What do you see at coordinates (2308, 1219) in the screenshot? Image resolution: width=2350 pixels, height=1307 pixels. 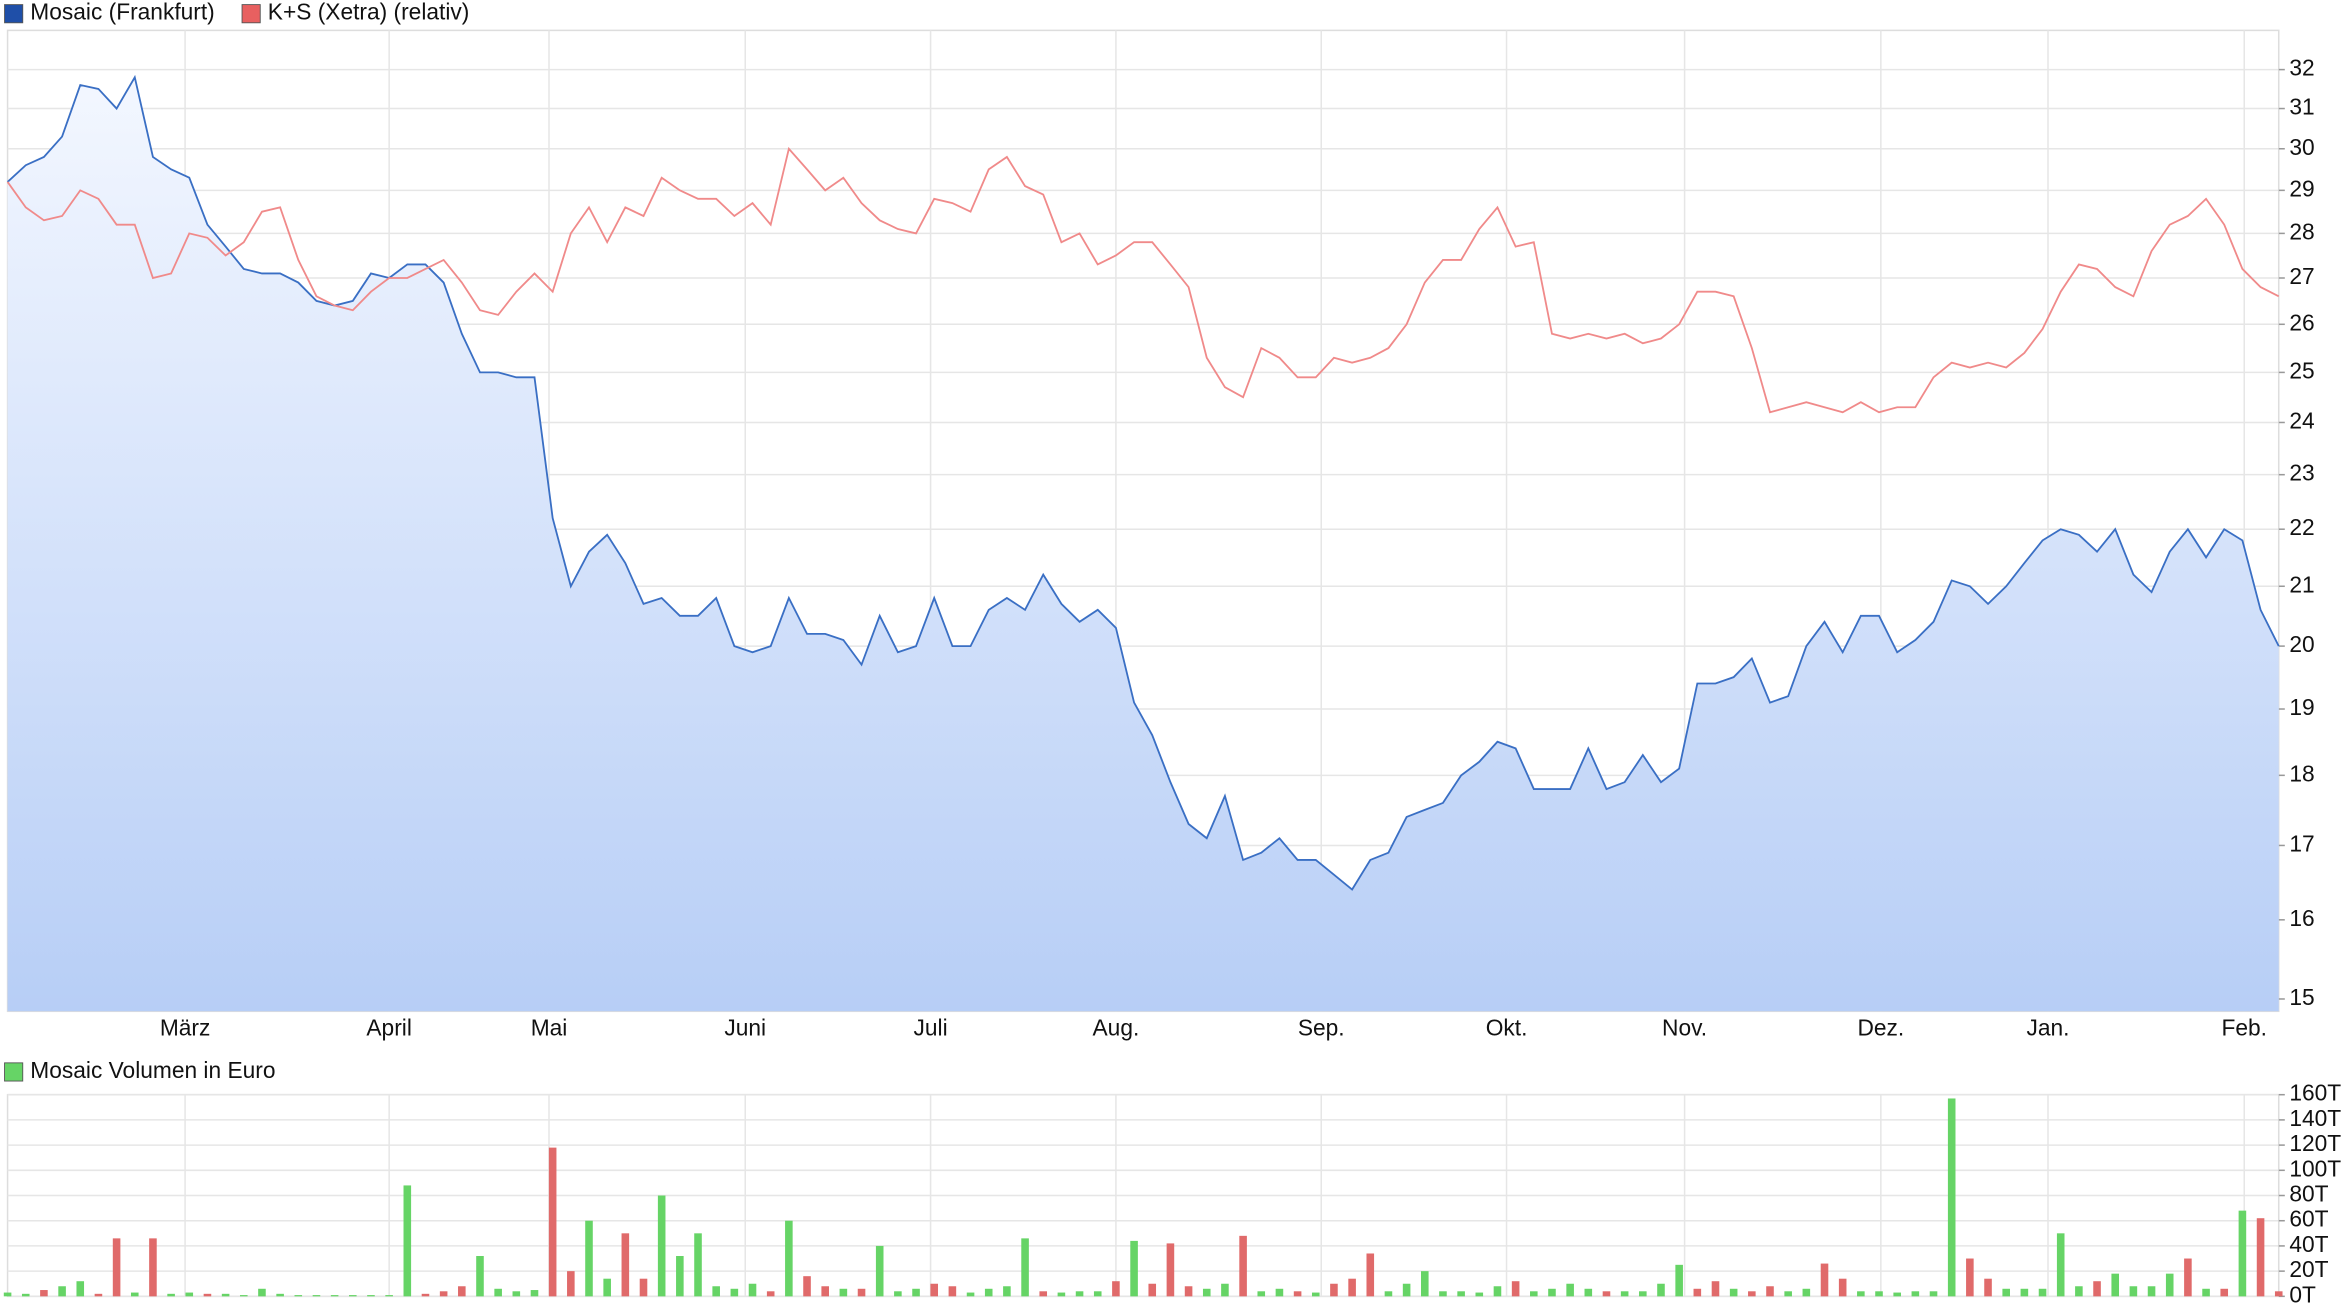 I see `y-tick-label: 60T` at bounding box center [2308, 1219].